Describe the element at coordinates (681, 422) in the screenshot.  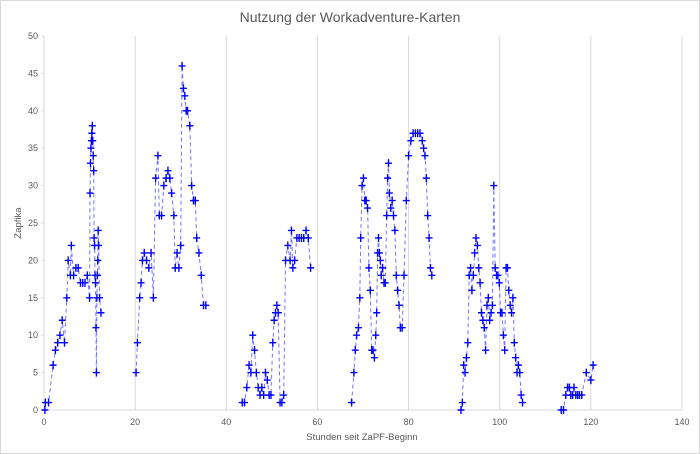
I see `x-tick-label: 140` at that location.